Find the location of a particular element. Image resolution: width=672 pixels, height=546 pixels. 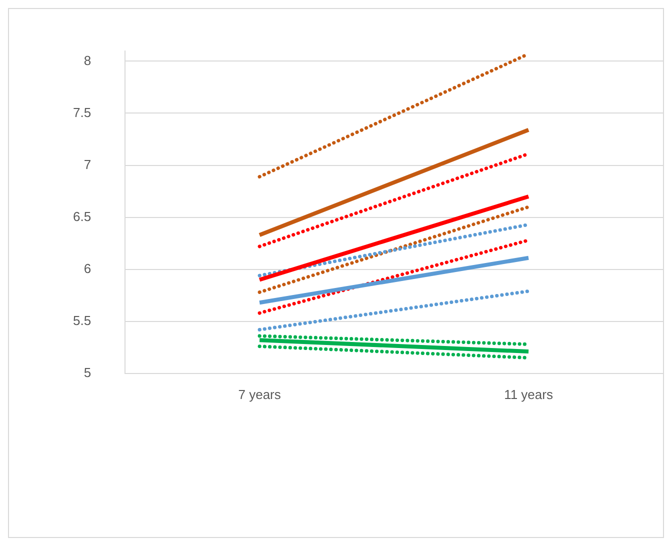

y-tick-label: 7.5 is located at coordinates (82, 112).